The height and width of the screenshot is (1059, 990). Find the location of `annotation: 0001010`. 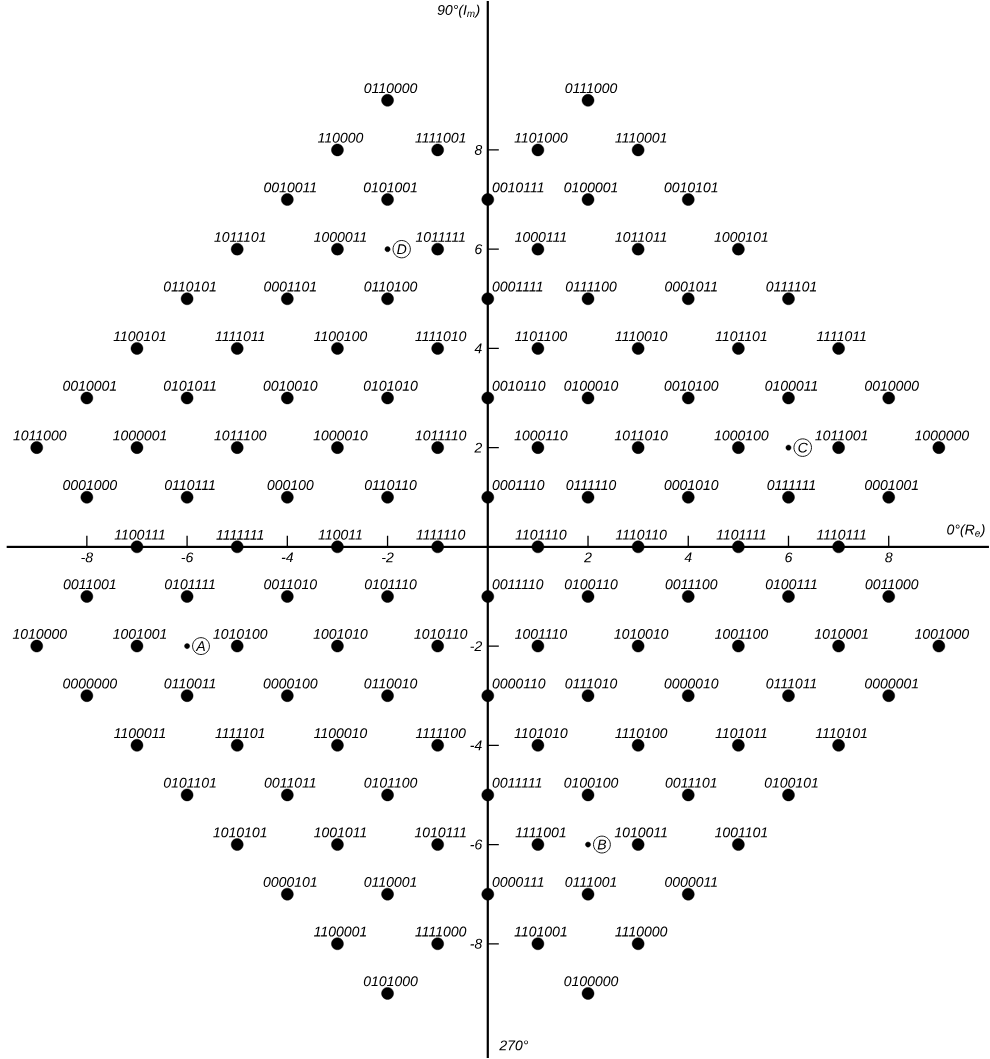

annotation: 0001010 is located at coordinates (691, 485).